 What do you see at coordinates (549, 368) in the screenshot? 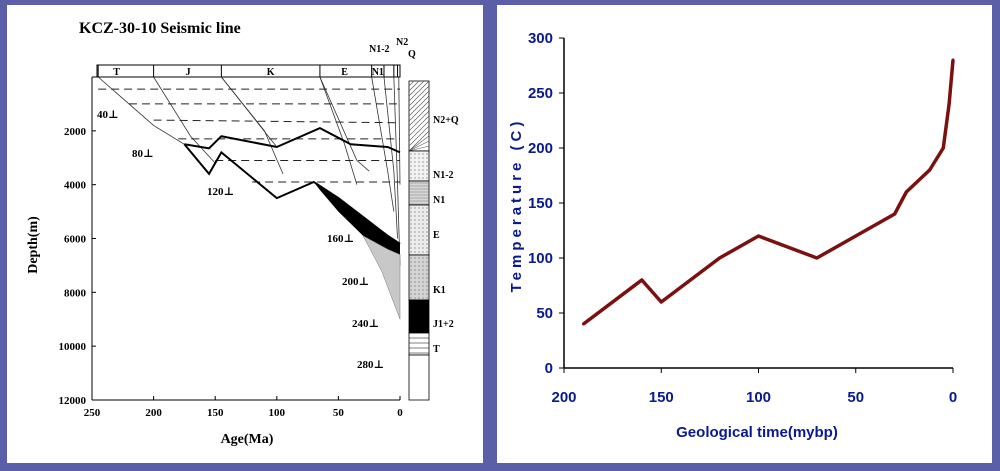
I see `y-tick-label: 0` at bounding box center [549, 368].